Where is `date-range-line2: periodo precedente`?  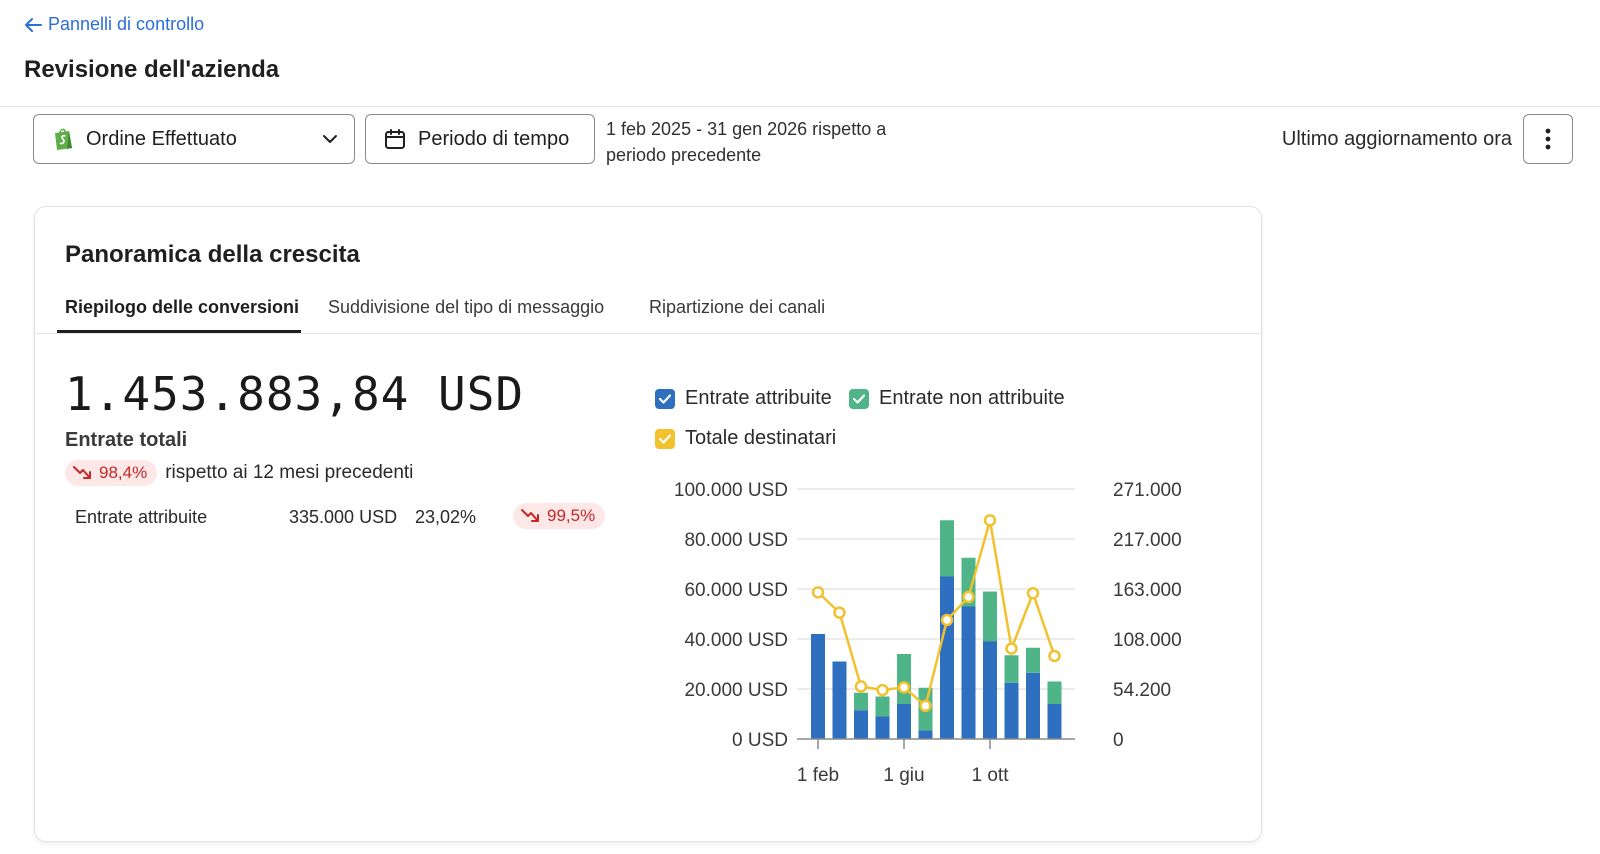 date-range-line2: periodo precedente is located at coordinates (684, 155).